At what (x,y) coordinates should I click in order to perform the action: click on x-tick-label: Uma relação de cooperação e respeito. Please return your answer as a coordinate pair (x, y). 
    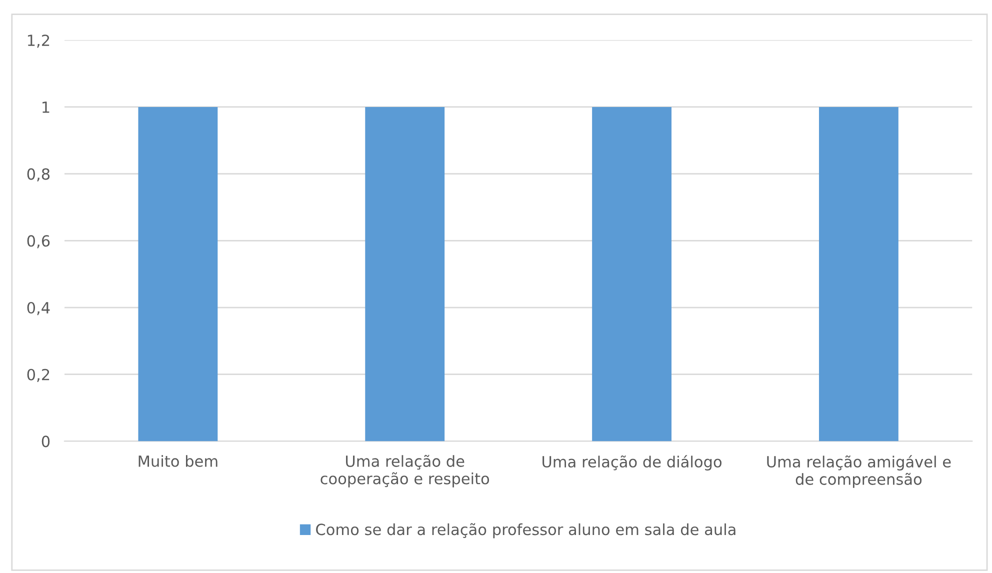
    Looking at the image, I should click on (405, 471).